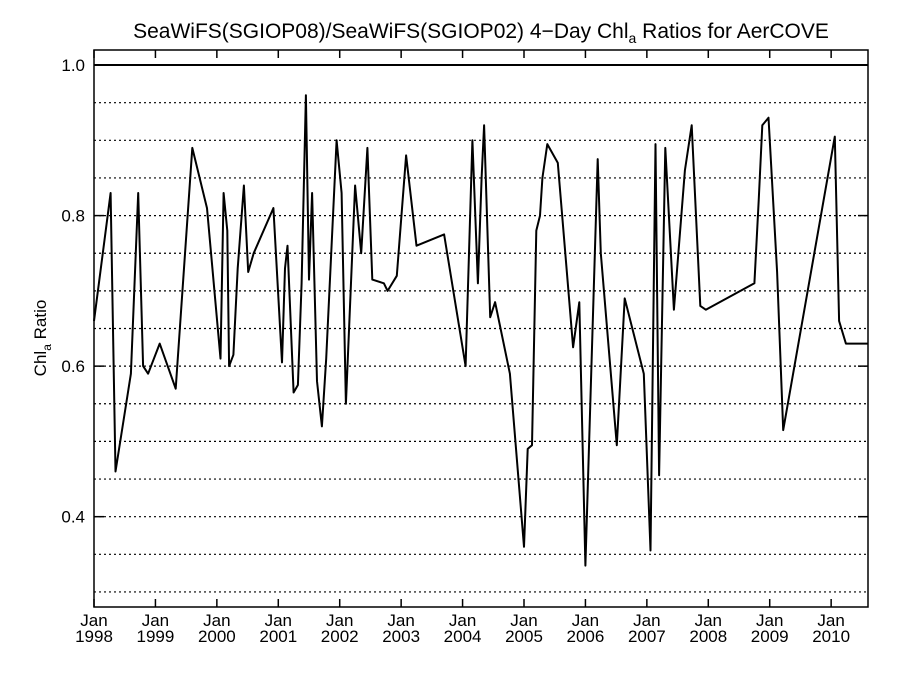 The width and height of the screenshot is (900, 675). I want to click on x-tick-year-label: 1999, so click(156, 636).